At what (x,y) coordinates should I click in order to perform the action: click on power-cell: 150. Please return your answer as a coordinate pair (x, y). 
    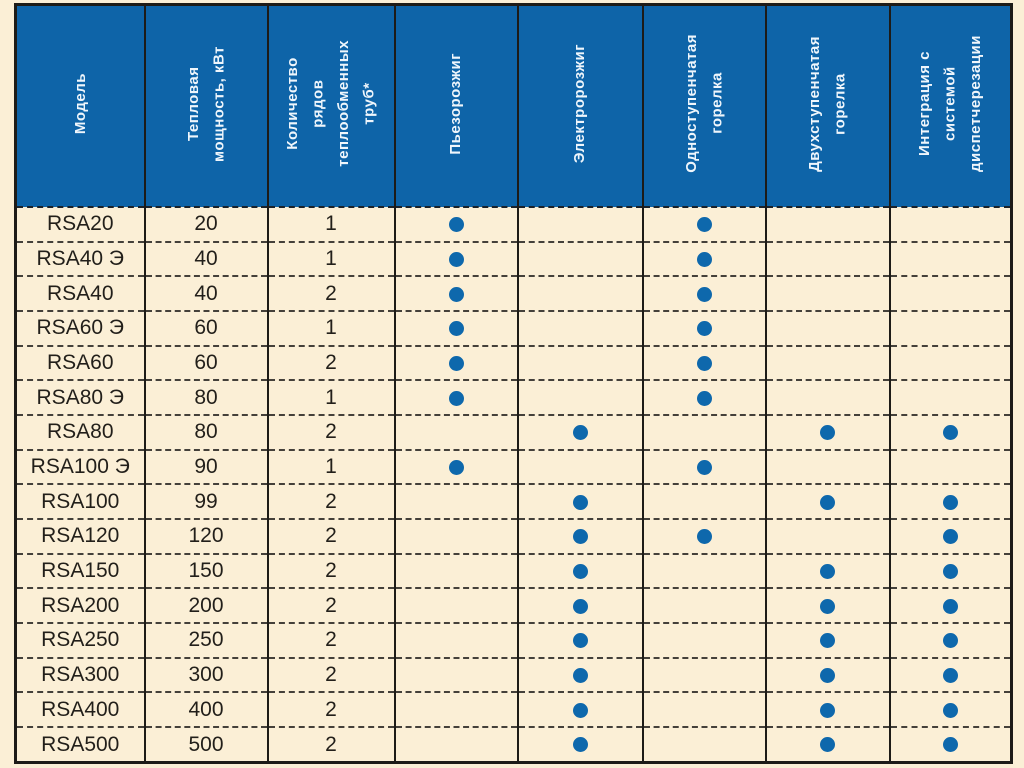
    Looking at the image, I should click on (206, 570).